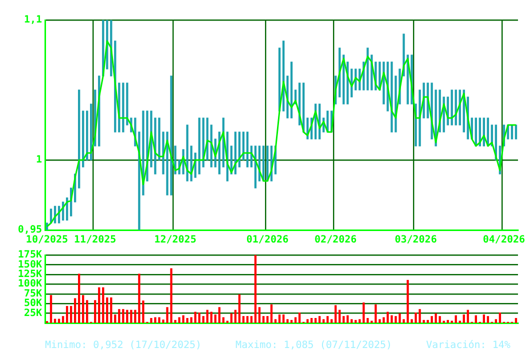  What do you see at coordinates (468, 345) in the screenshot?
I see `text: Variación: 14%` at bounding box center [468, 345].